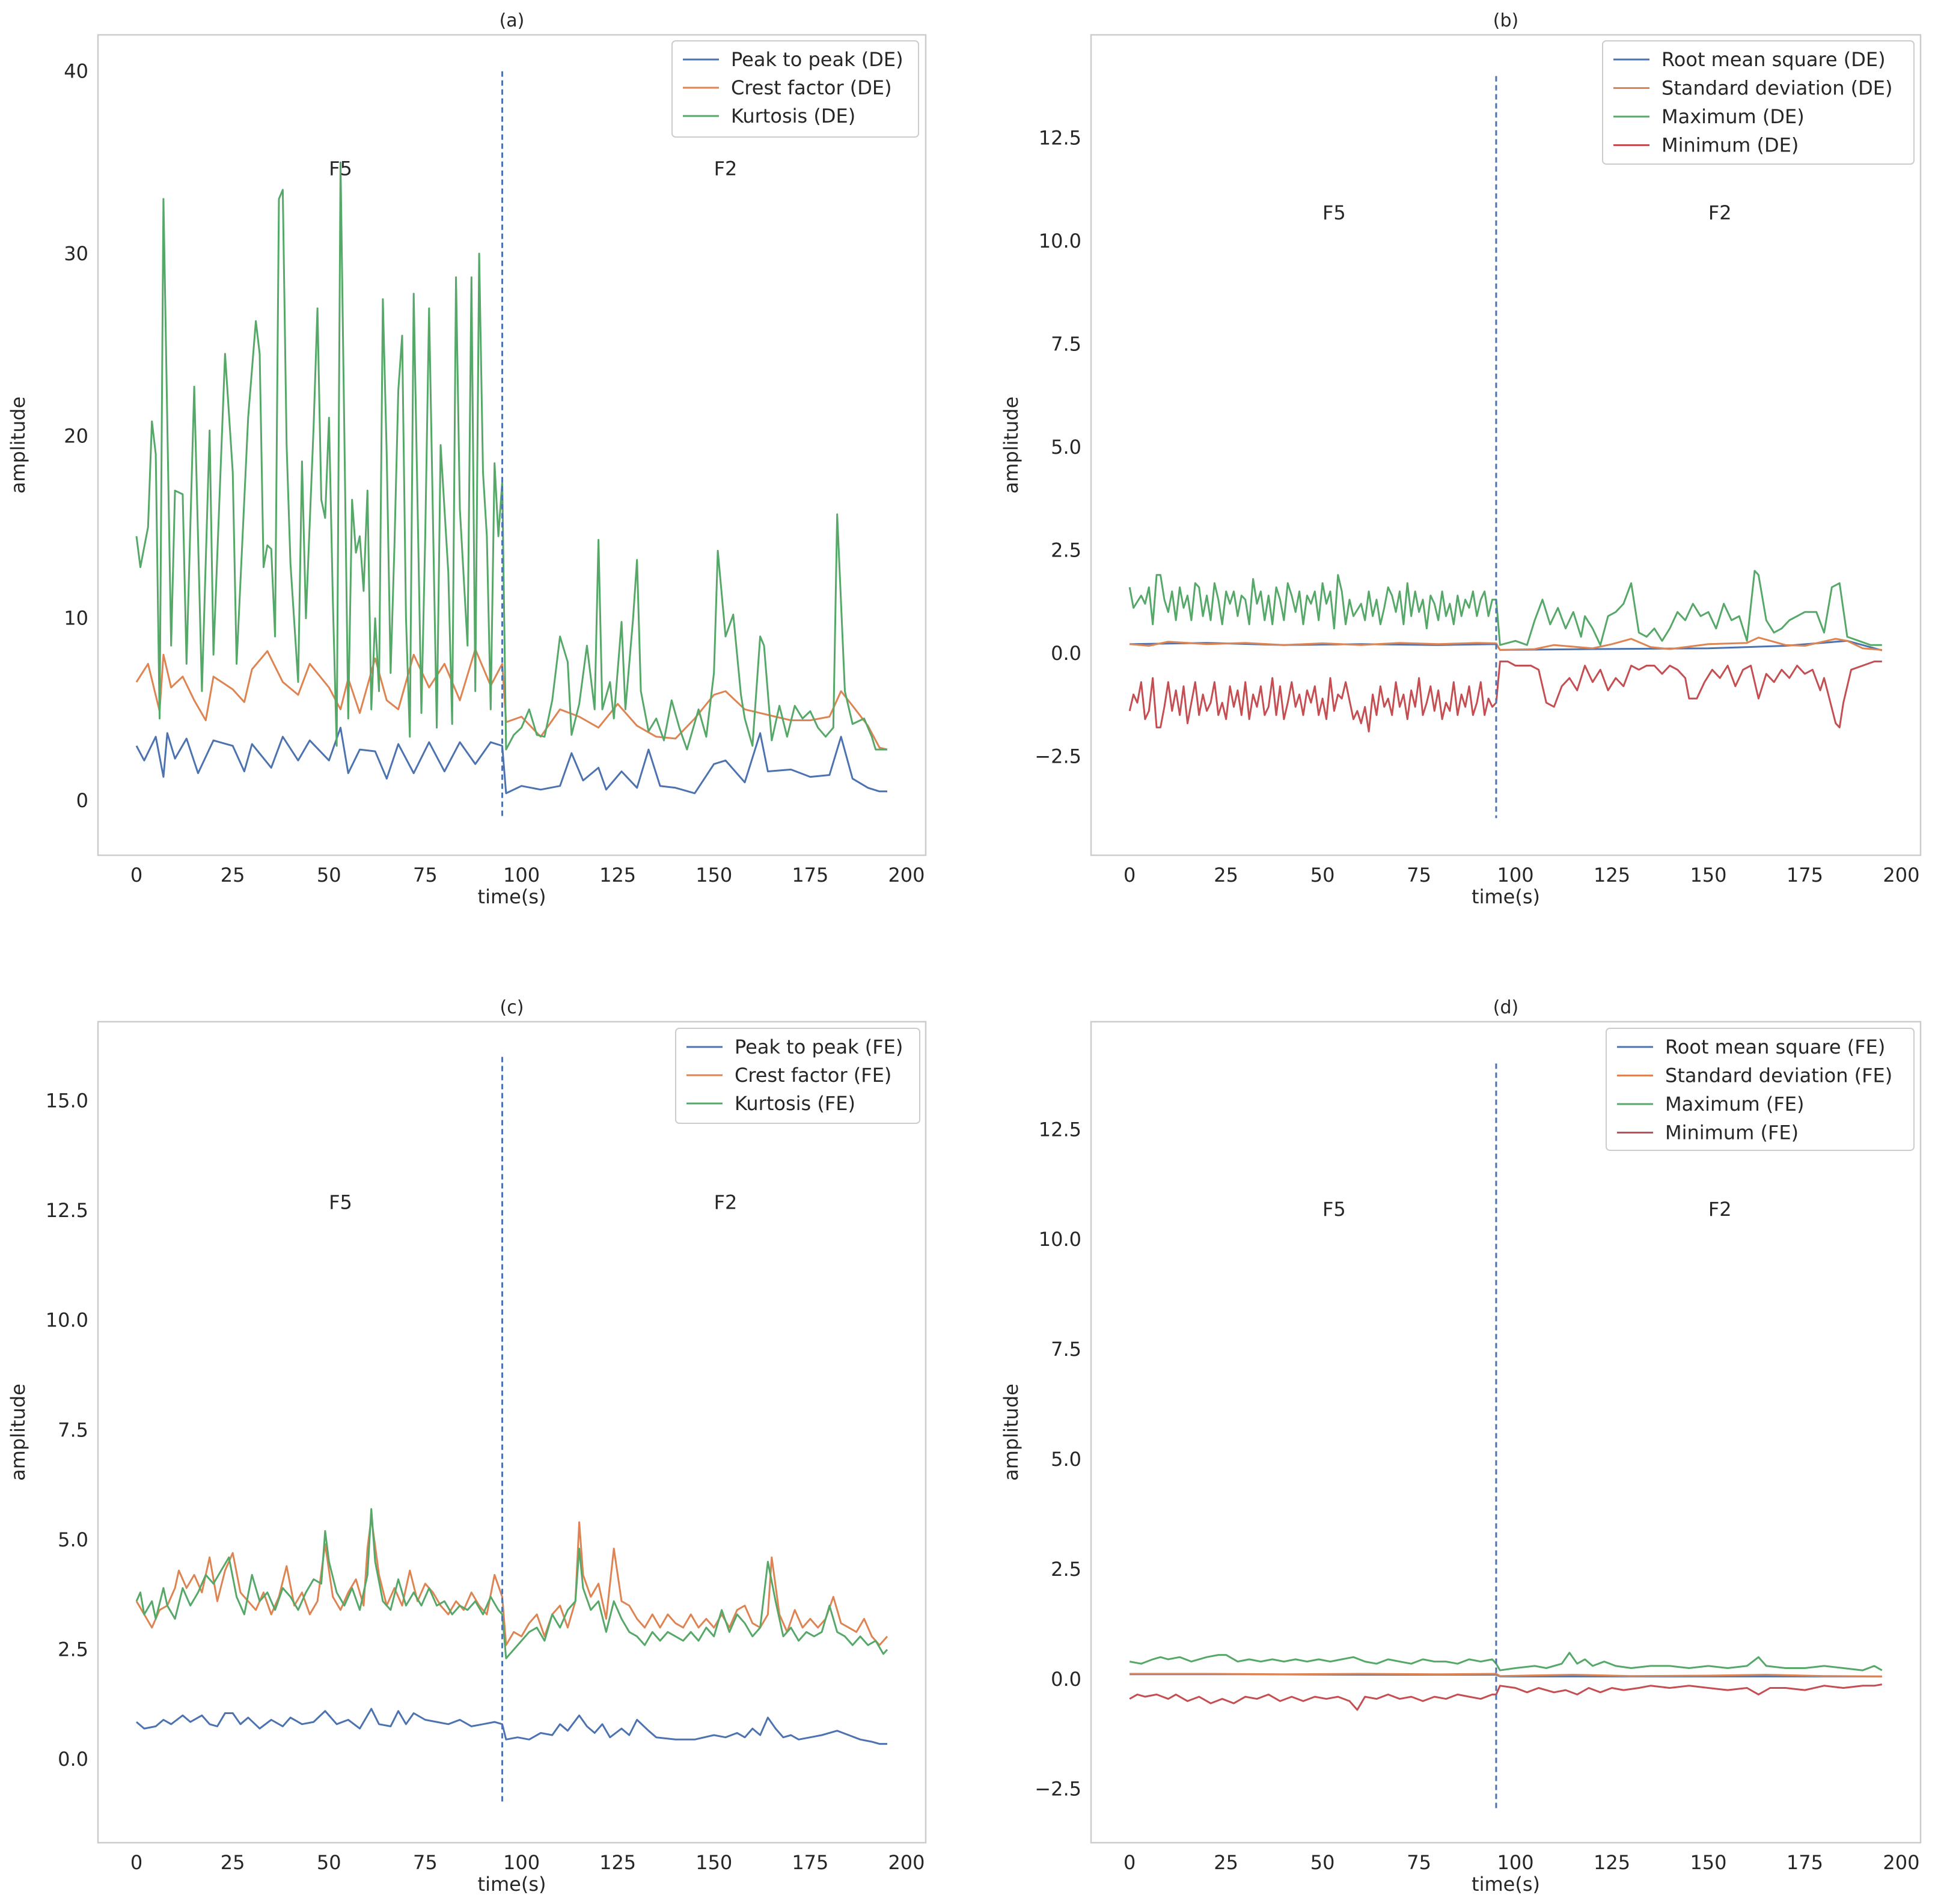  What do you see at coordinates (511, 1581) in the screenshot?
I see `series-line-crest-factor-fe` at bounding box center [511, 1581].